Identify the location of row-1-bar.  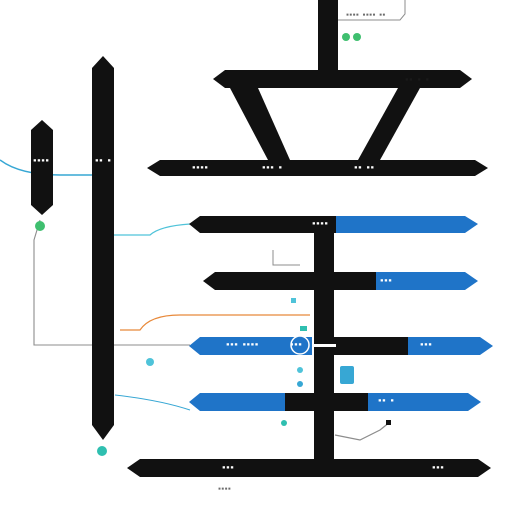
(317, 168).